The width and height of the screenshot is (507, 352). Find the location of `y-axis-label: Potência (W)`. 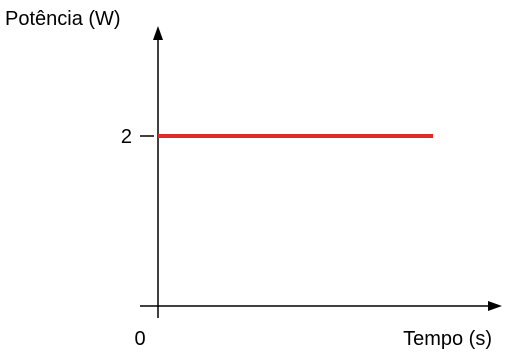

y-axis-label: Potência (W) is located at coordinates (63, 19).